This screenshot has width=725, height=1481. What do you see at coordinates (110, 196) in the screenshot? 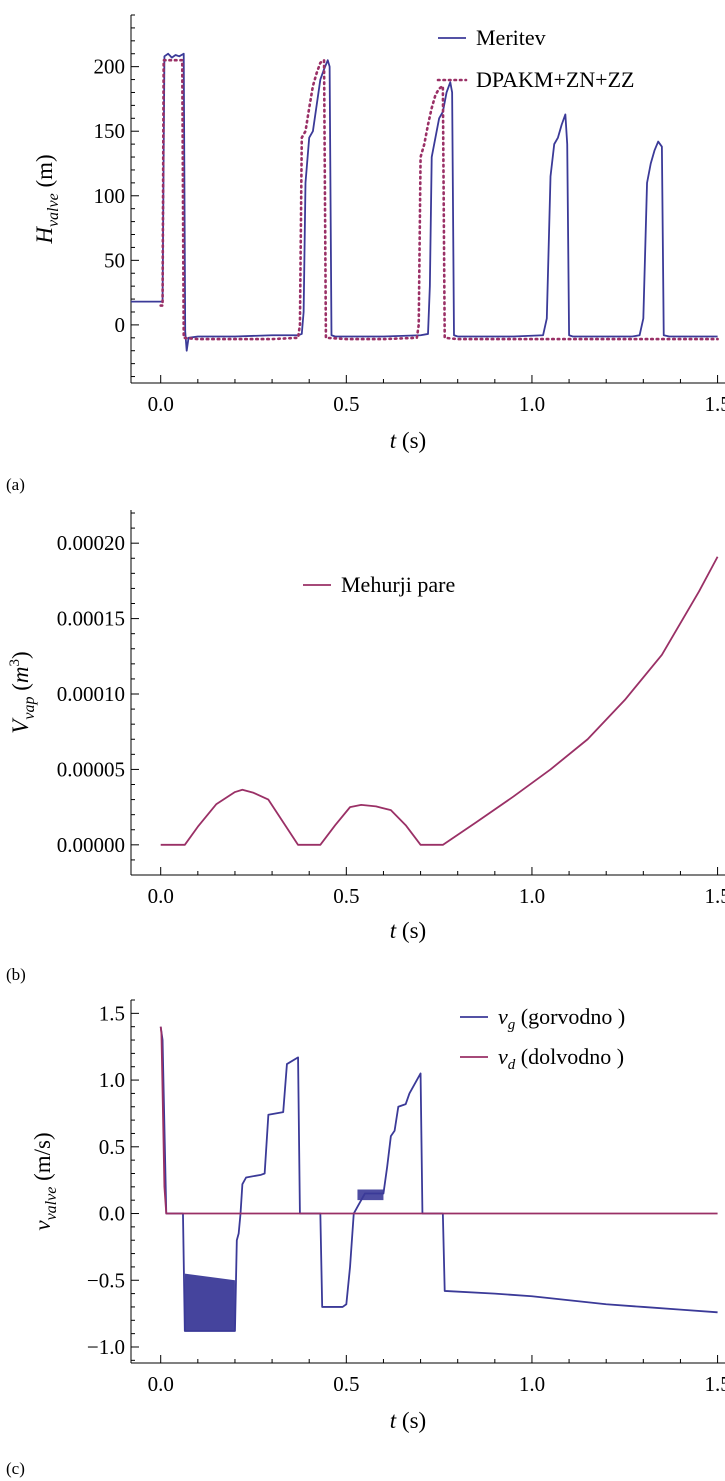
I see `y-tick-label-a: 100` at bounding box center [110, 196].